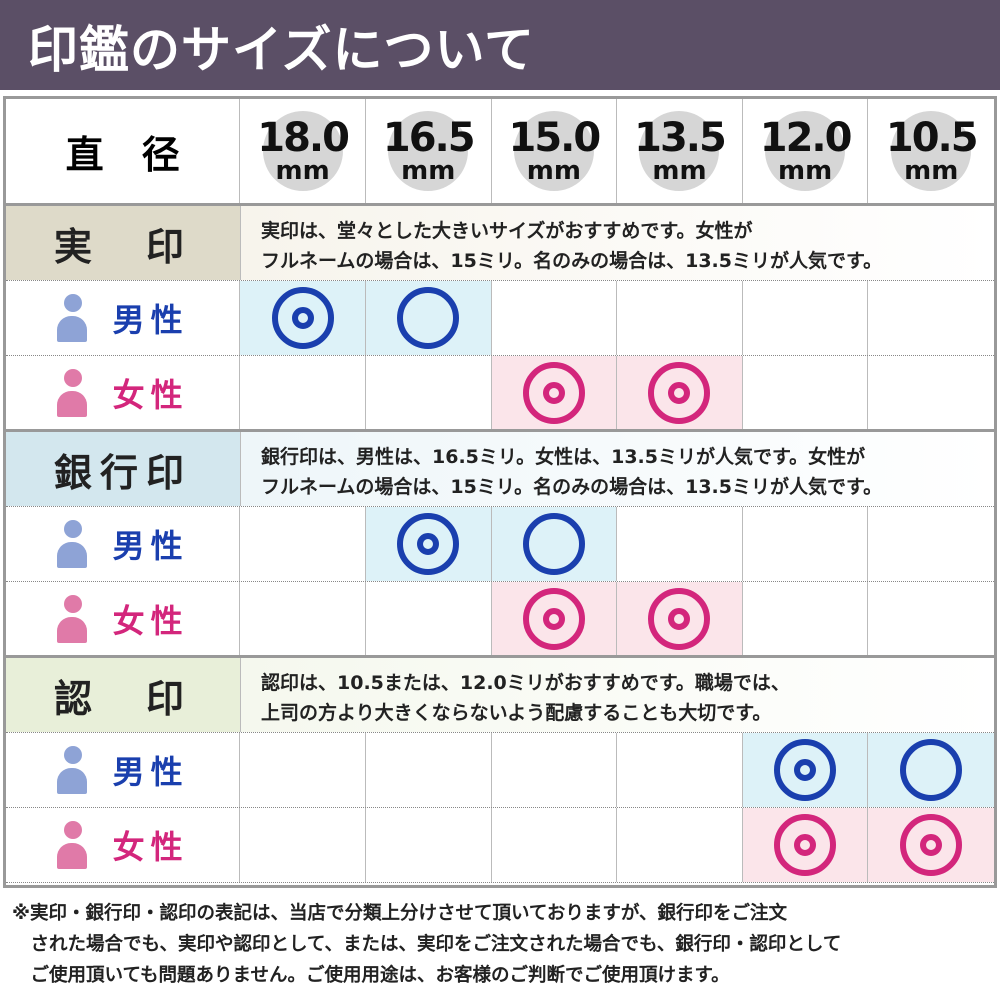 The height and width of the screenshot is (1000, 1000). What do you see at coordinates (932, 138) in the screenshot?
I see `size-number: 10.5` at bounding box center [932, 138].